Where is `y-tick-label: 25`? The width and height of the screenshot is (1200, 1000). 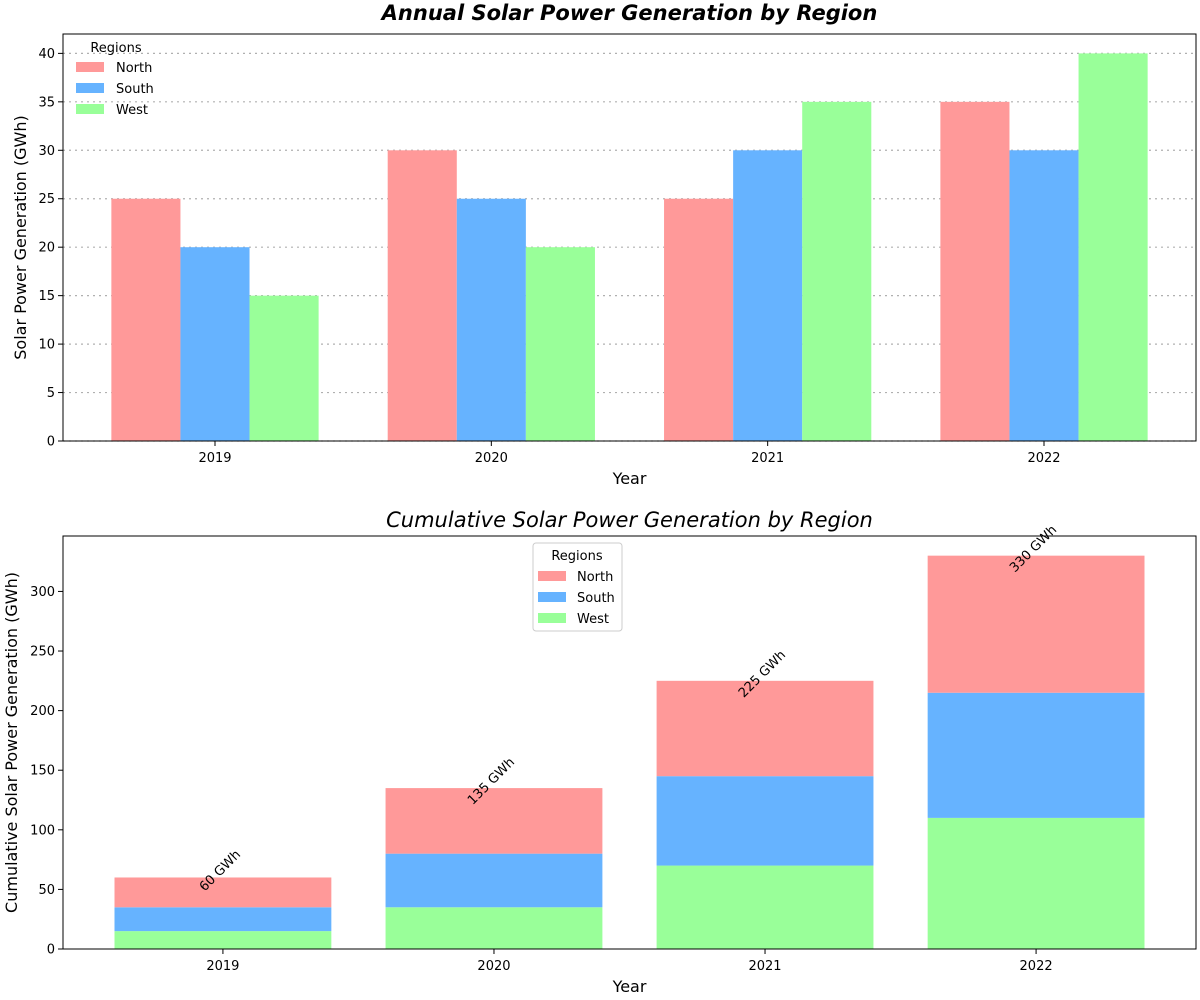 y-tick-label: 25 is located at coordinates (46, 199).